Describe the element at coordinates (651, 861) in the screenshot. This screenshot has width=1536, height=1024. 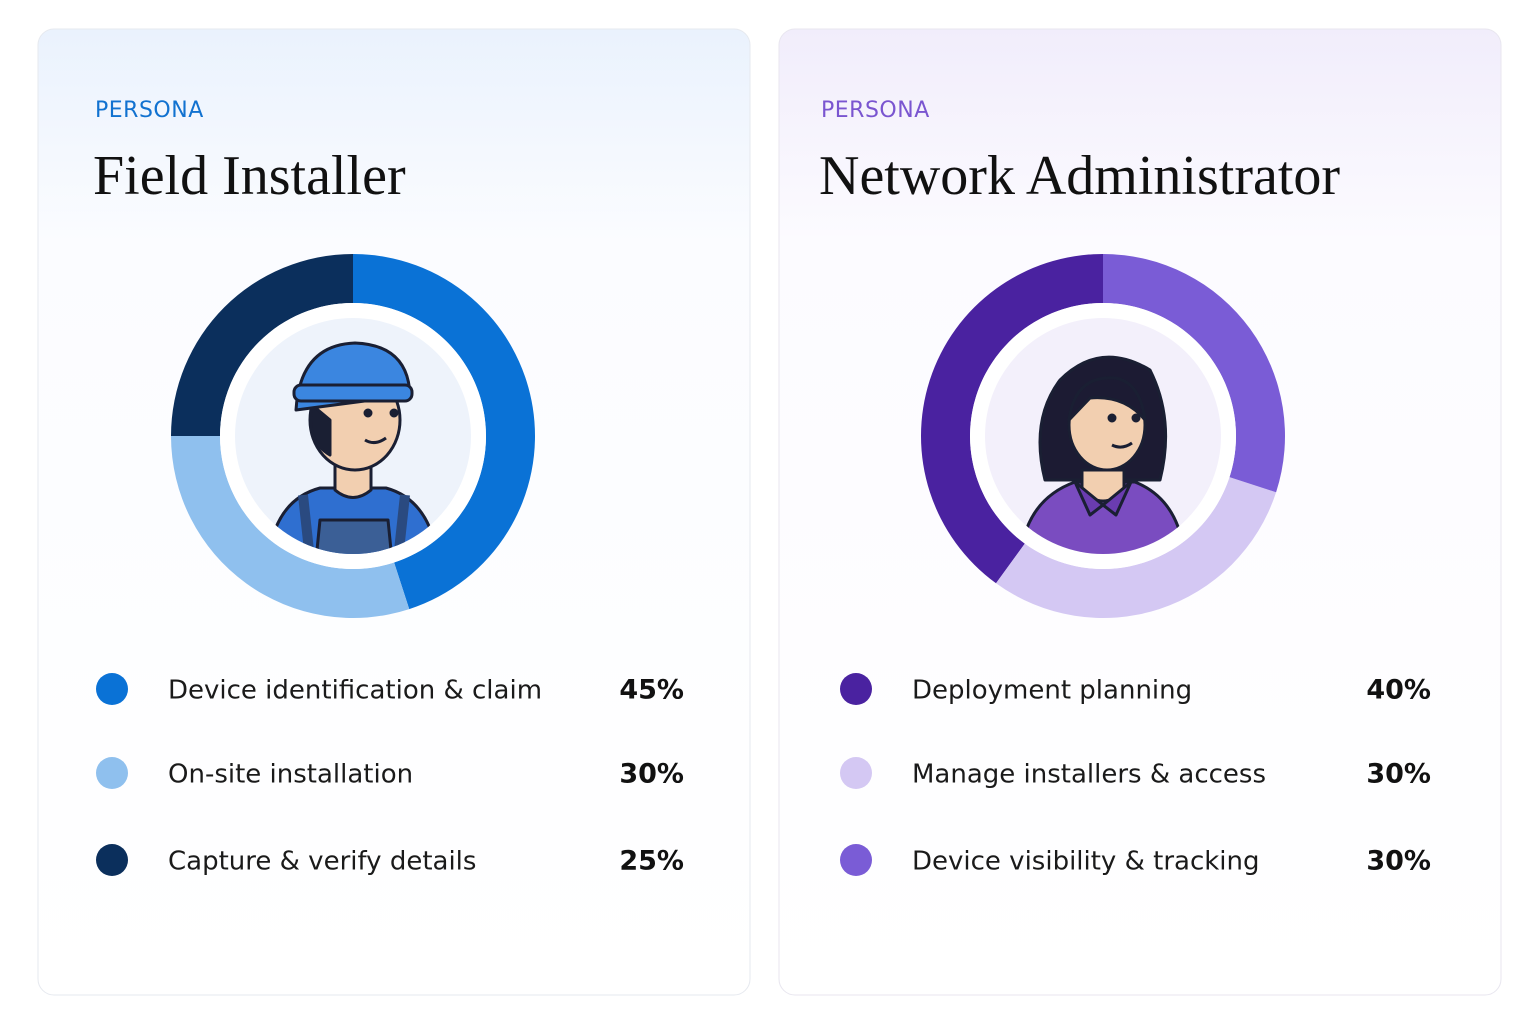
I see `legend-value: 25%` at that location.